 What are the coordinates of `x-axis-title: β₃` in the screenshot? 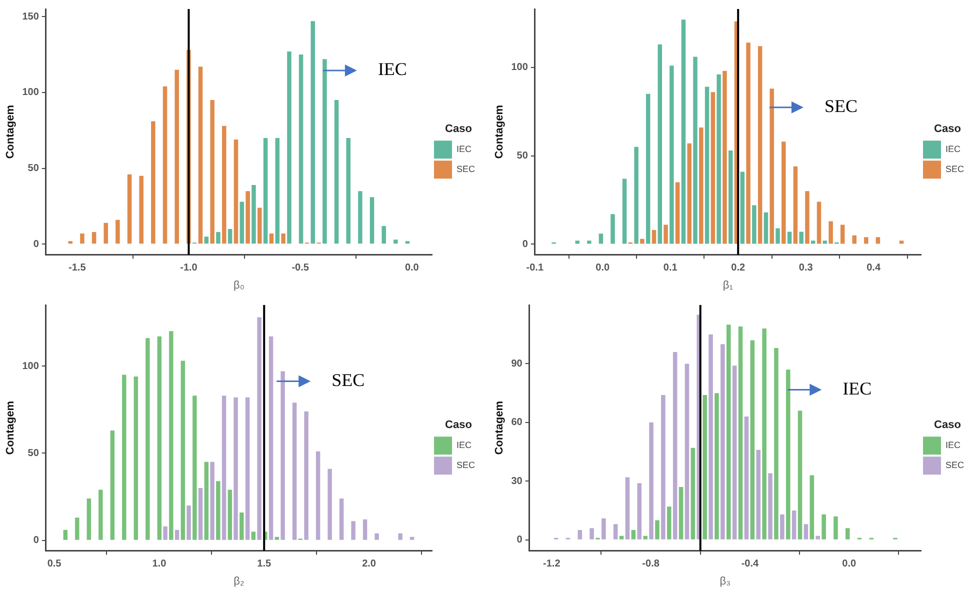 It's located at (725, 581).